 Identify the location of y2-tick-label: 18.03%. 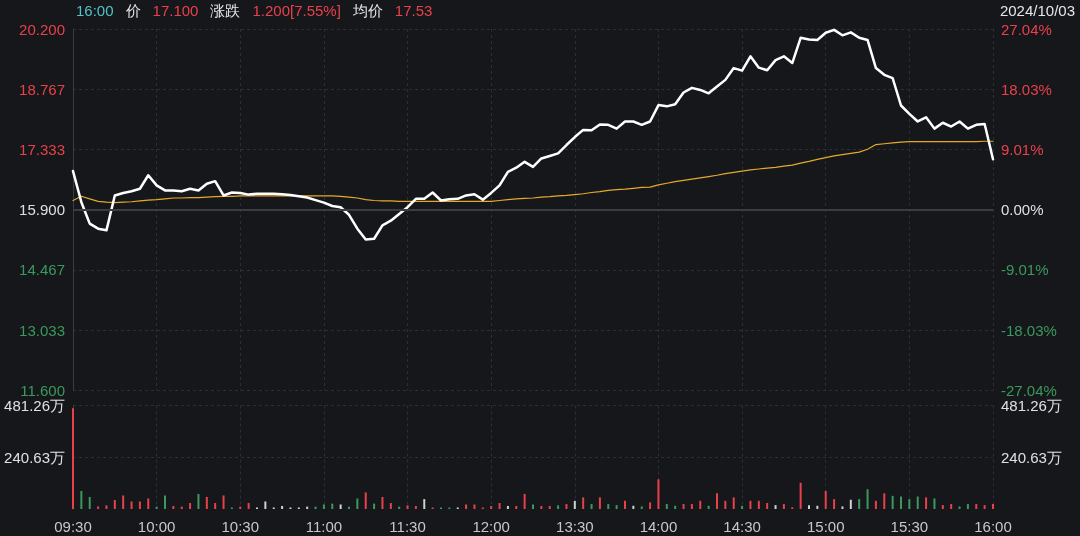
(1026, 89).